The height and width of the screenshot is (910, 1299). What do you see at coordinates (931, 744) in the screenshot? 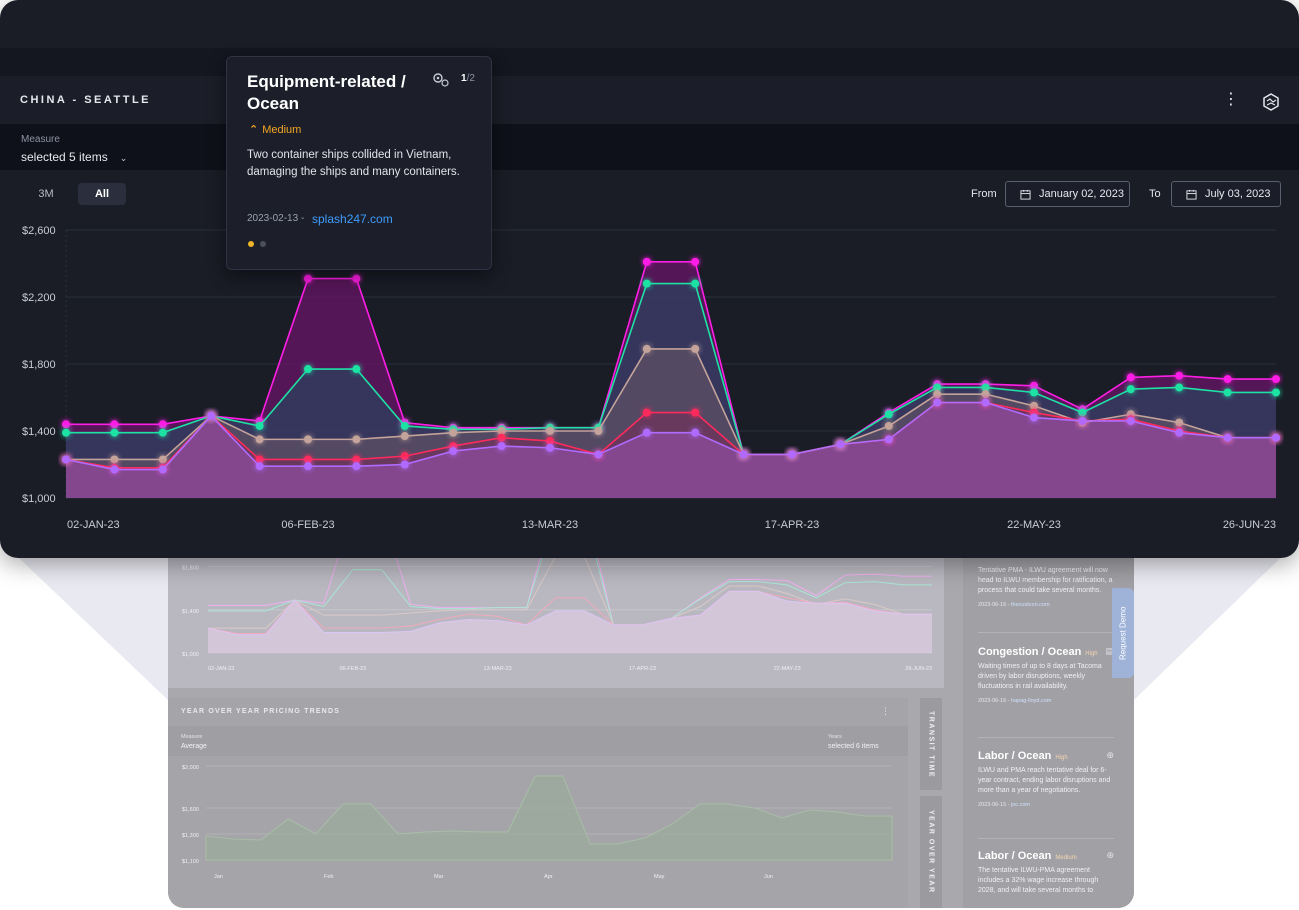
I see `tab-transit-time: TRANSIT TIME` at bounding box center [931, 744].